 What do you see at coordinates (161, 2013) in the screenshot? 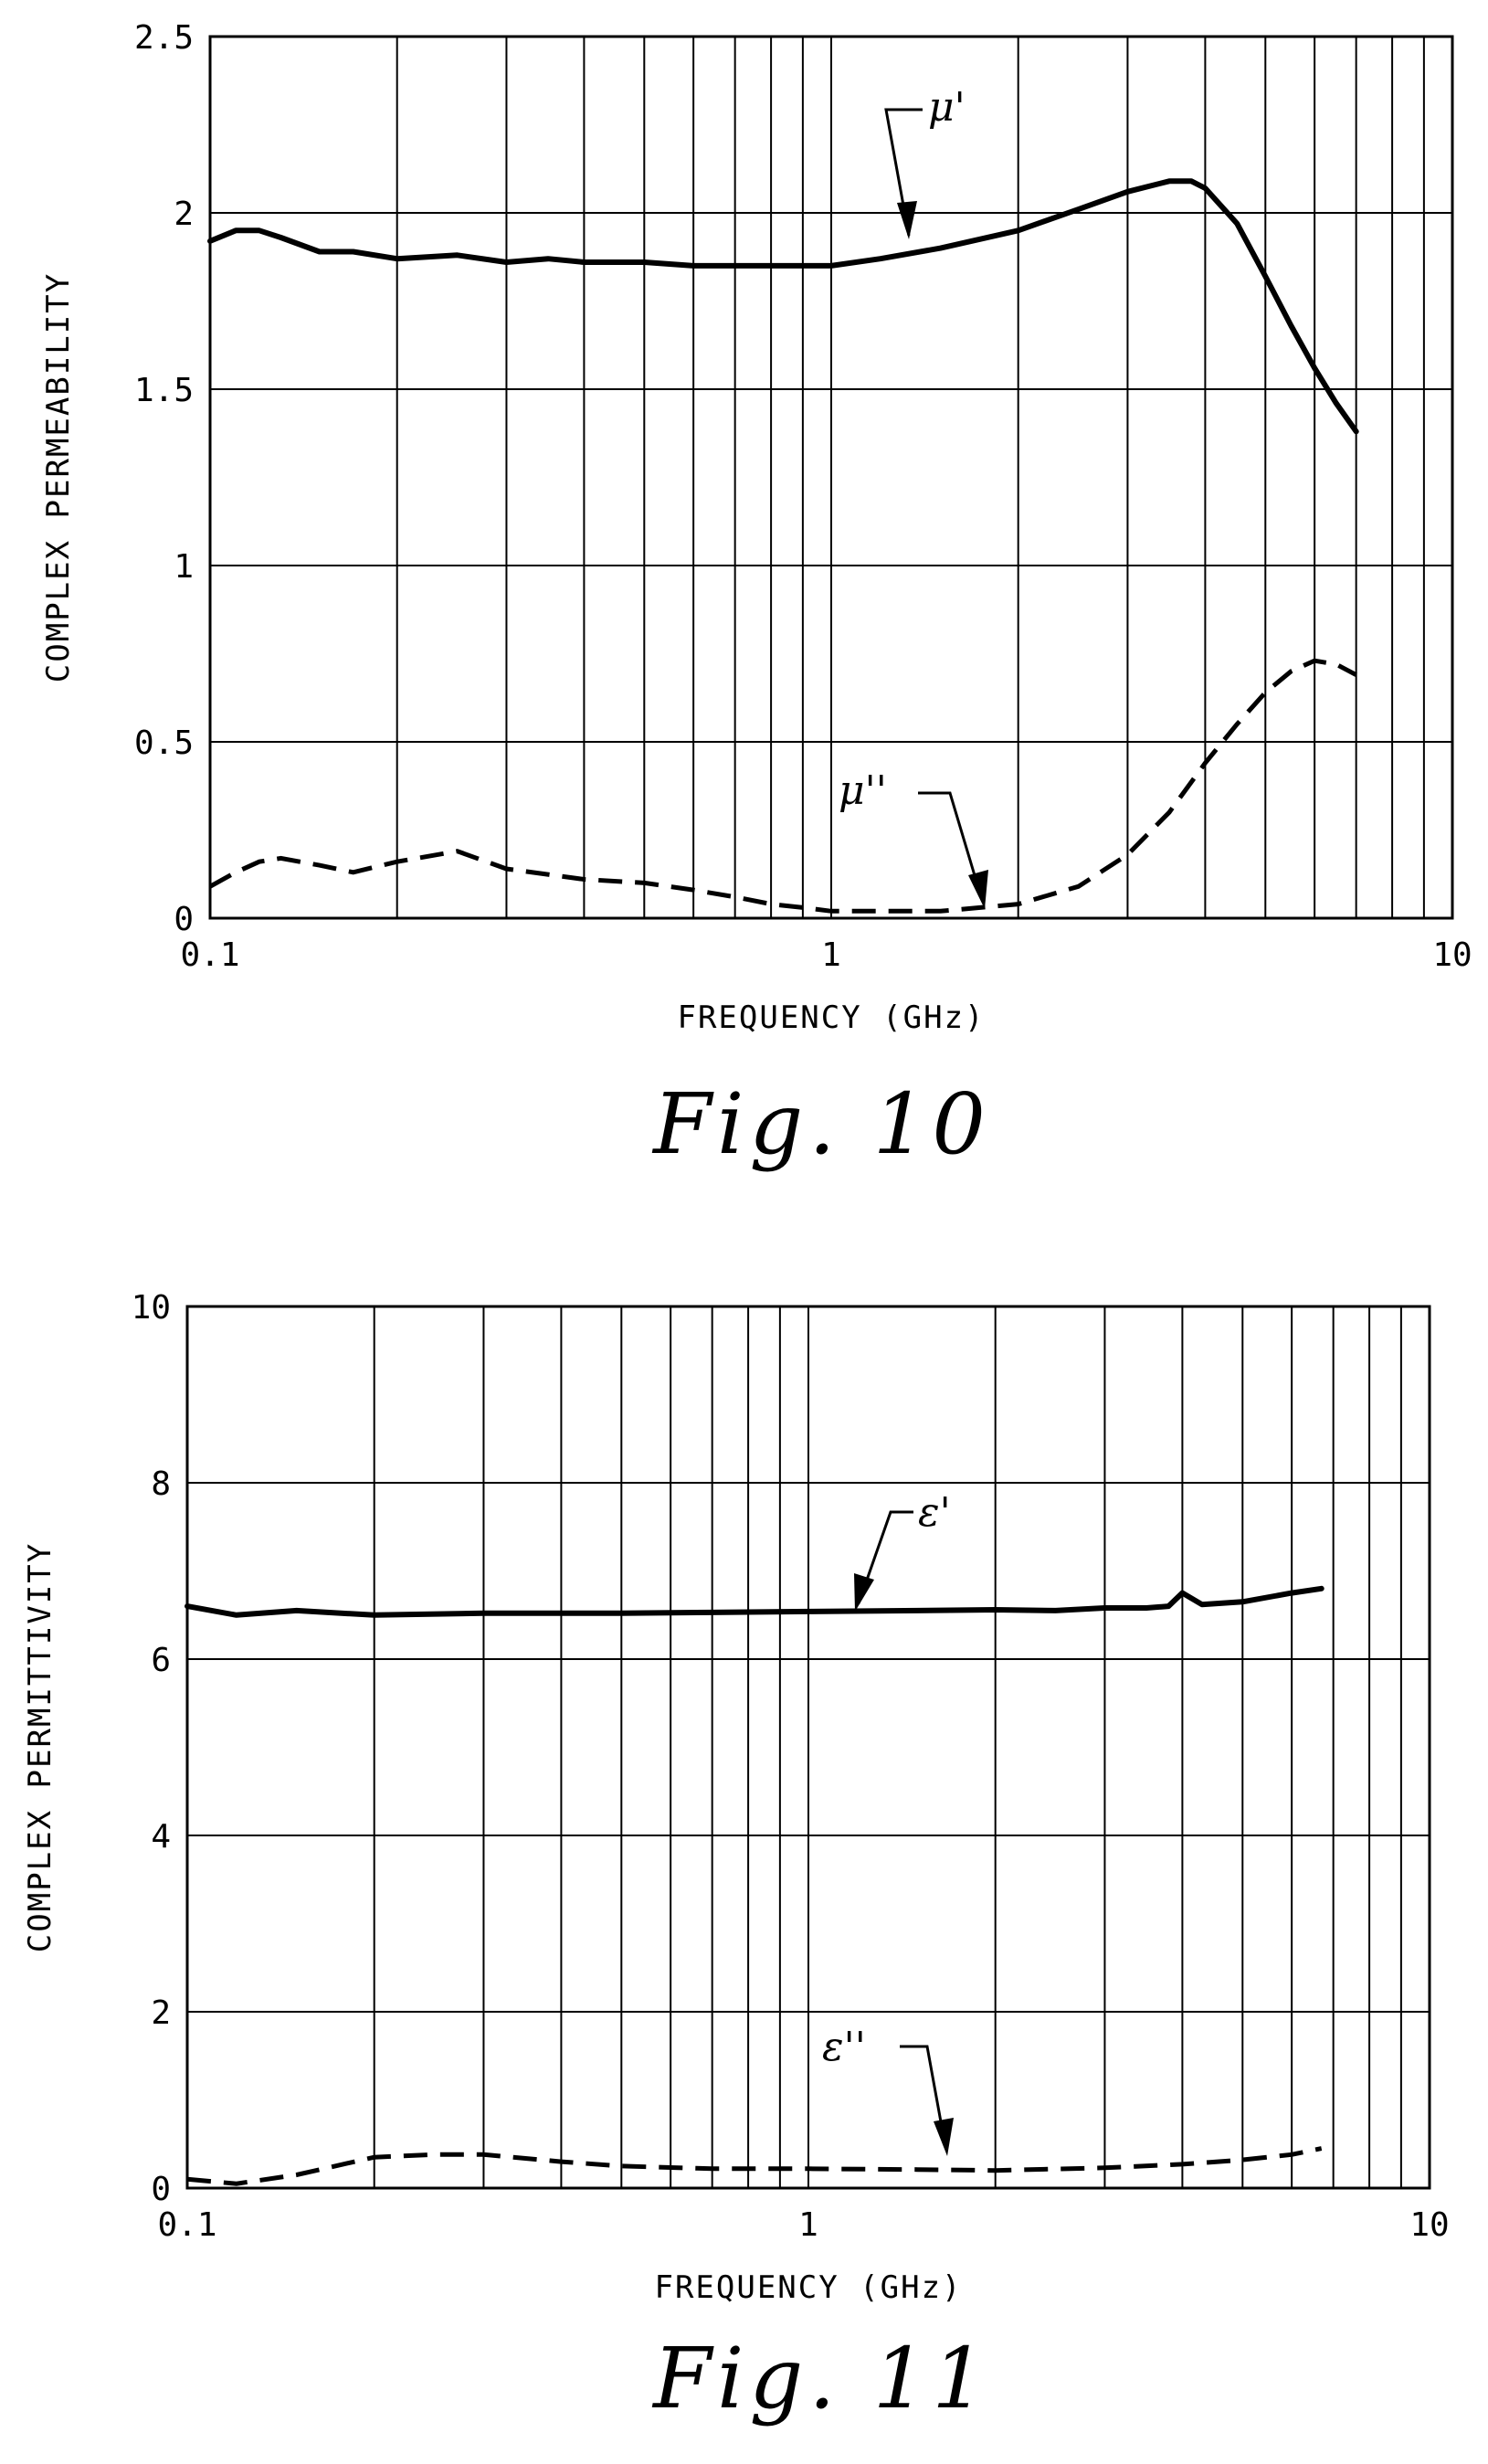
I see `fig11-y-tick-label: 2` at bounding box center [161, 2013].